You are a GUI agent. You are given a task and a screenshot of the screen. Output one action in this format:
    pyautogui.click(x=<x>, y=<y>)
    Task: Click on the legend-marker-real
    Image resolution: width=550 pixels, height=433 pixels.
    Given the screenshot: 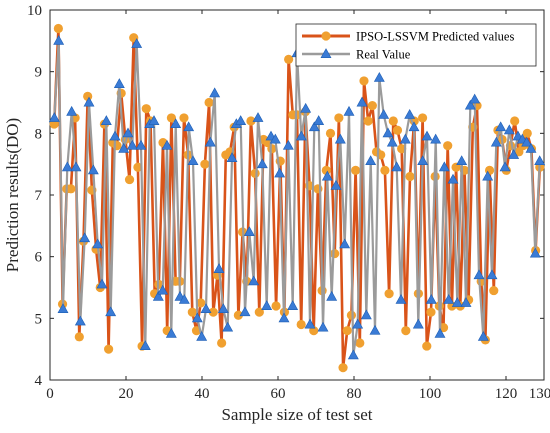 What is the action you would take?
    pyautogui.click(x=326, y=53)
    